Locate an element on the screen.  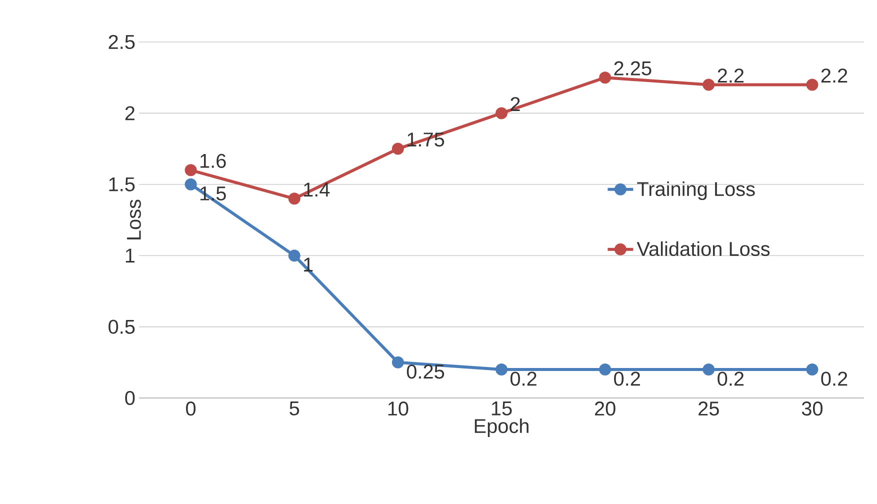
legend-label: Validation Loss is located at coordinates (703, 248).